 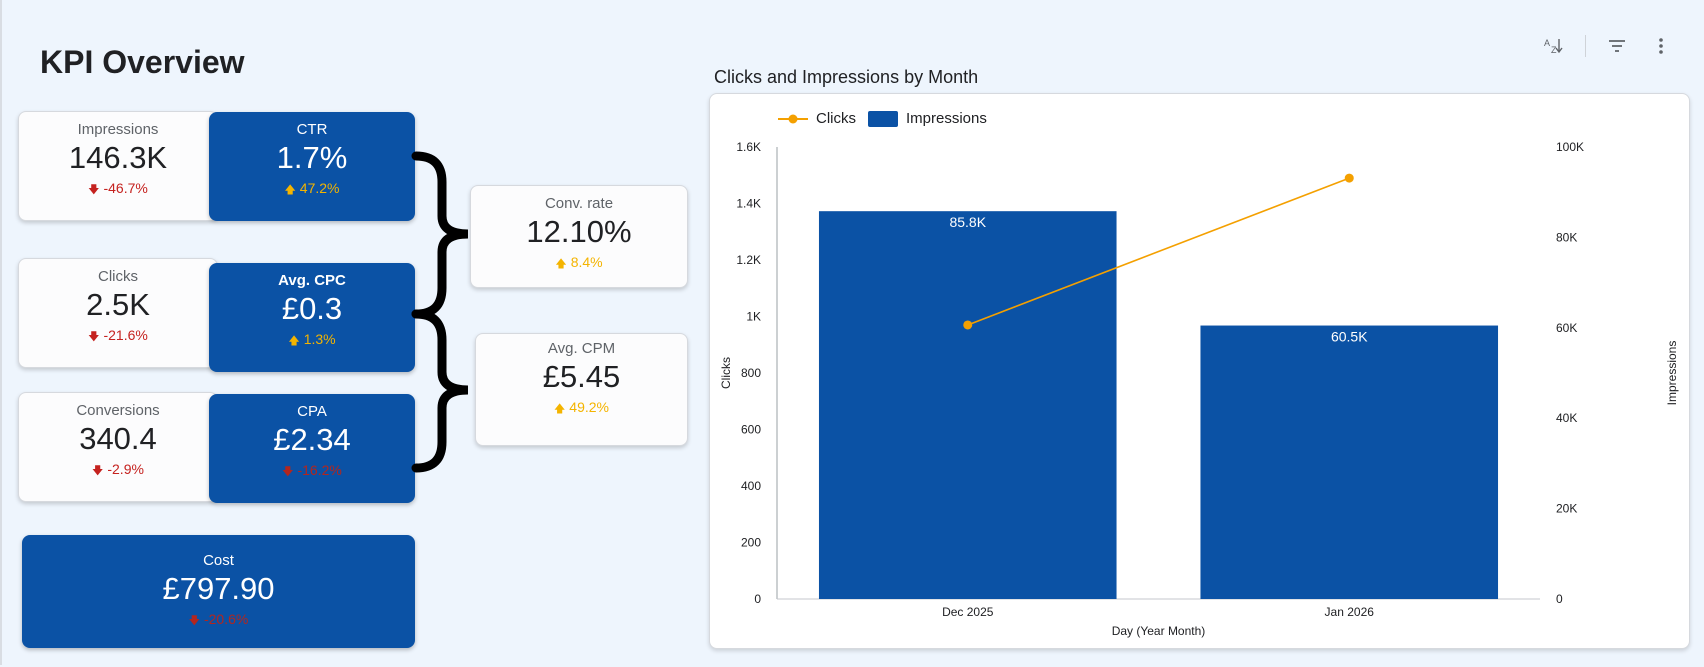 What do you see at coordinates (726, 373) in the screenshot?
I see `y-axis-title: Clicks` at bounding box center [726, 373].